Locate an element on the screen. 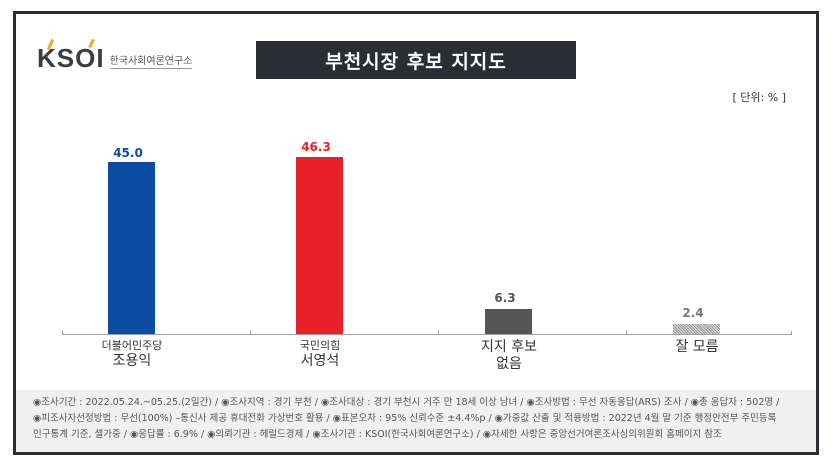 Image resolution: width=831 pixels, height=463 pixels. x-axis is located at coordinates (427, 334).